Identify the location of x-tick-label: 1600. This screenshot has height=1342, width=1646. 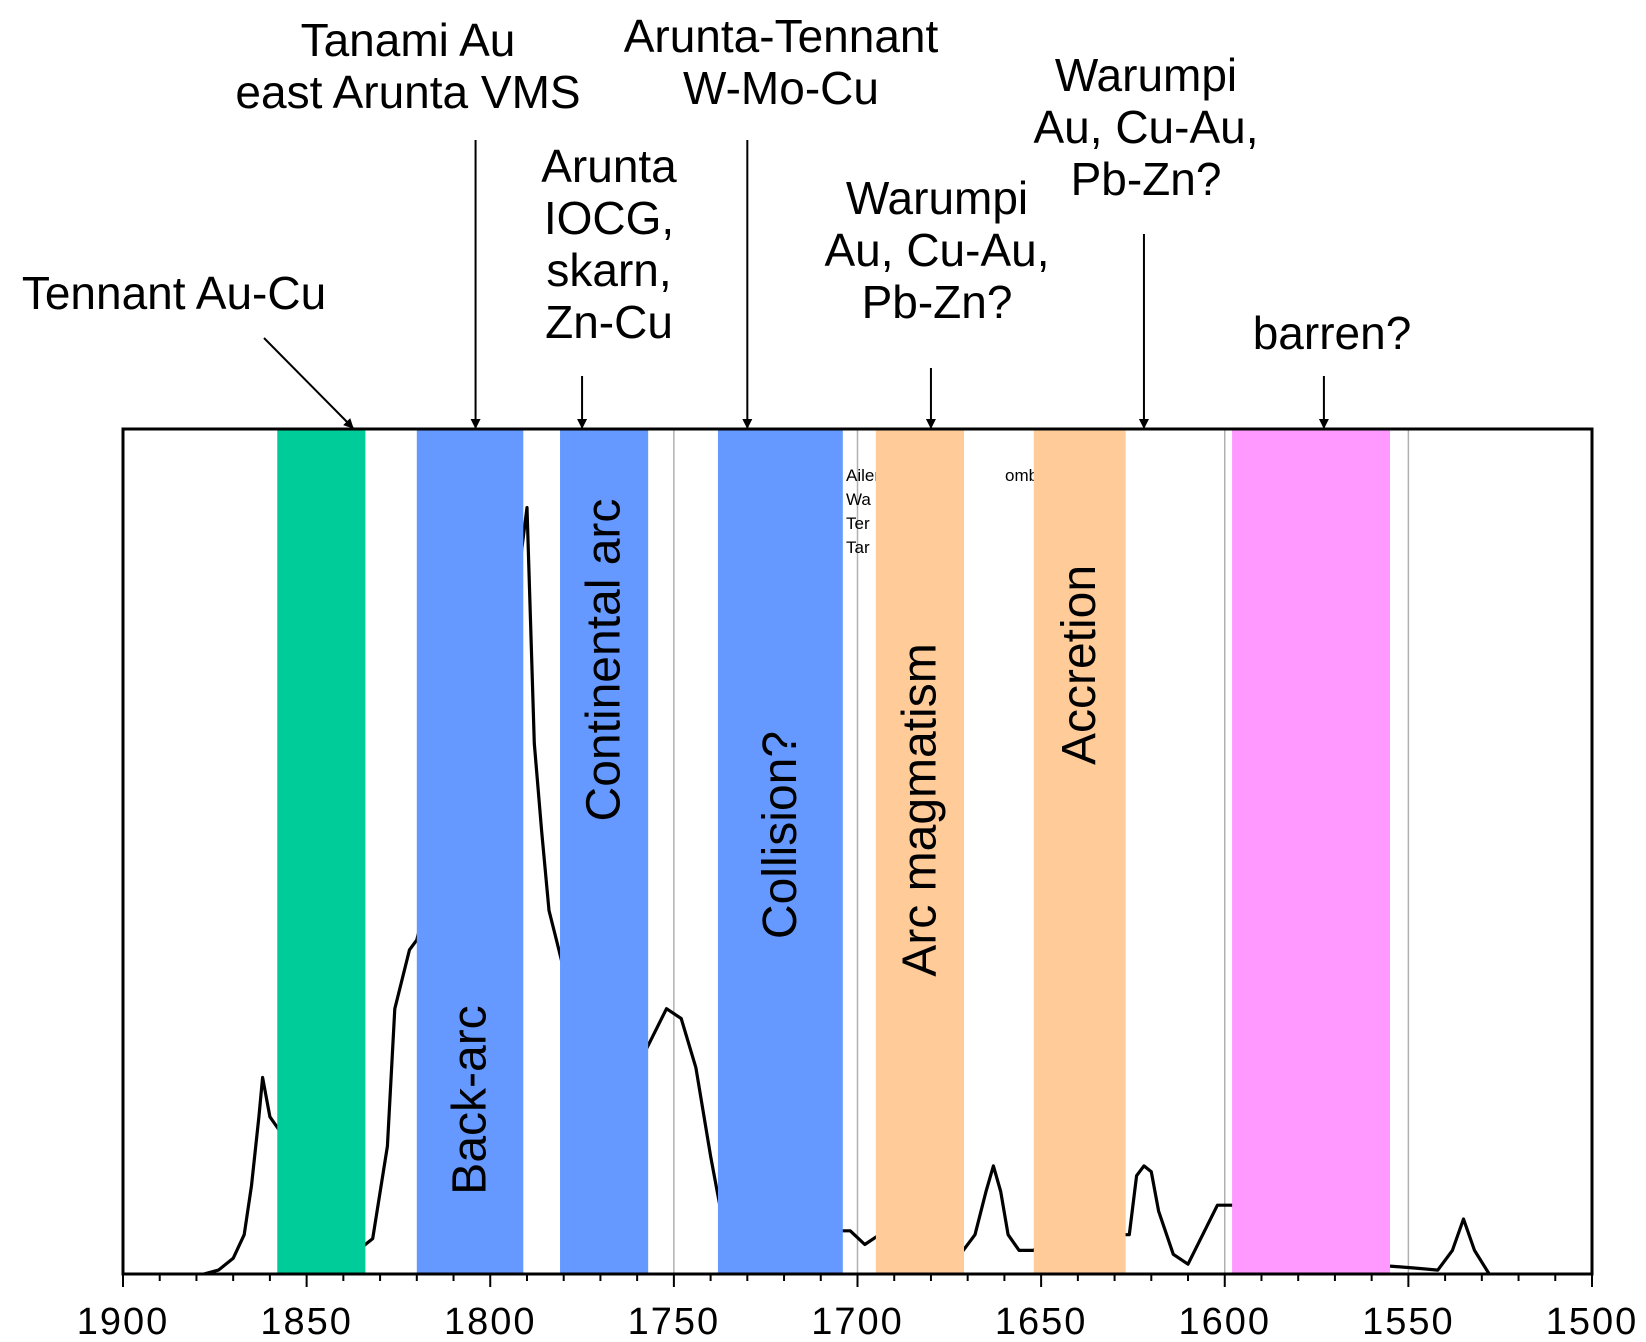
(1224, 1321).